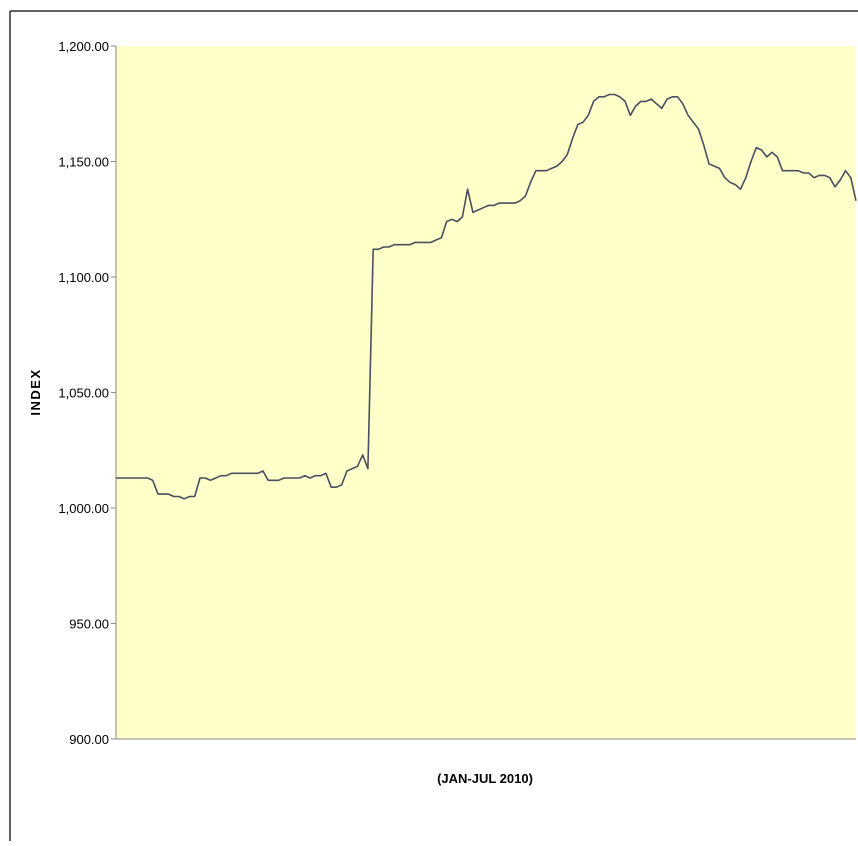 Image resolution: width=858 pixels, height=846 pixels. What do you see at coordinates (83, 508) in the screenshot?
I see `y-tick-label: 1,000.00` at bounding box center [83, 508].